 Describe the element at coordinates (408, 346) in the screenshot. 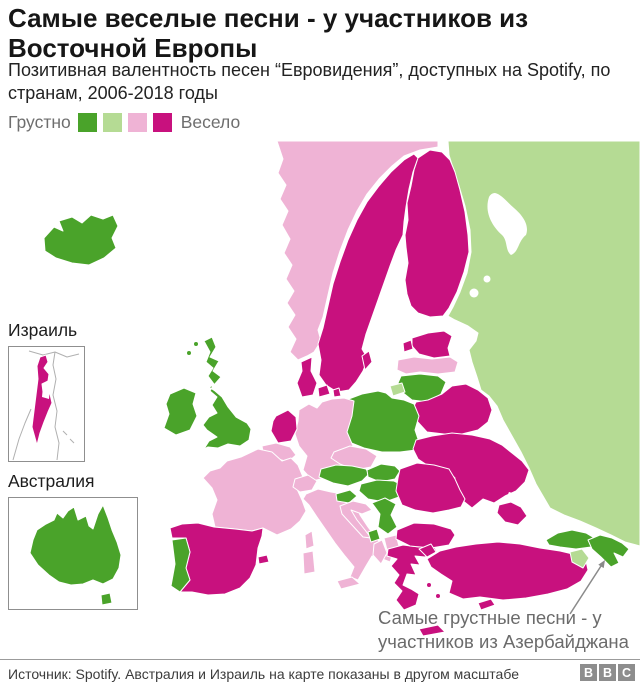

I see `saaremaa-island` at that location.